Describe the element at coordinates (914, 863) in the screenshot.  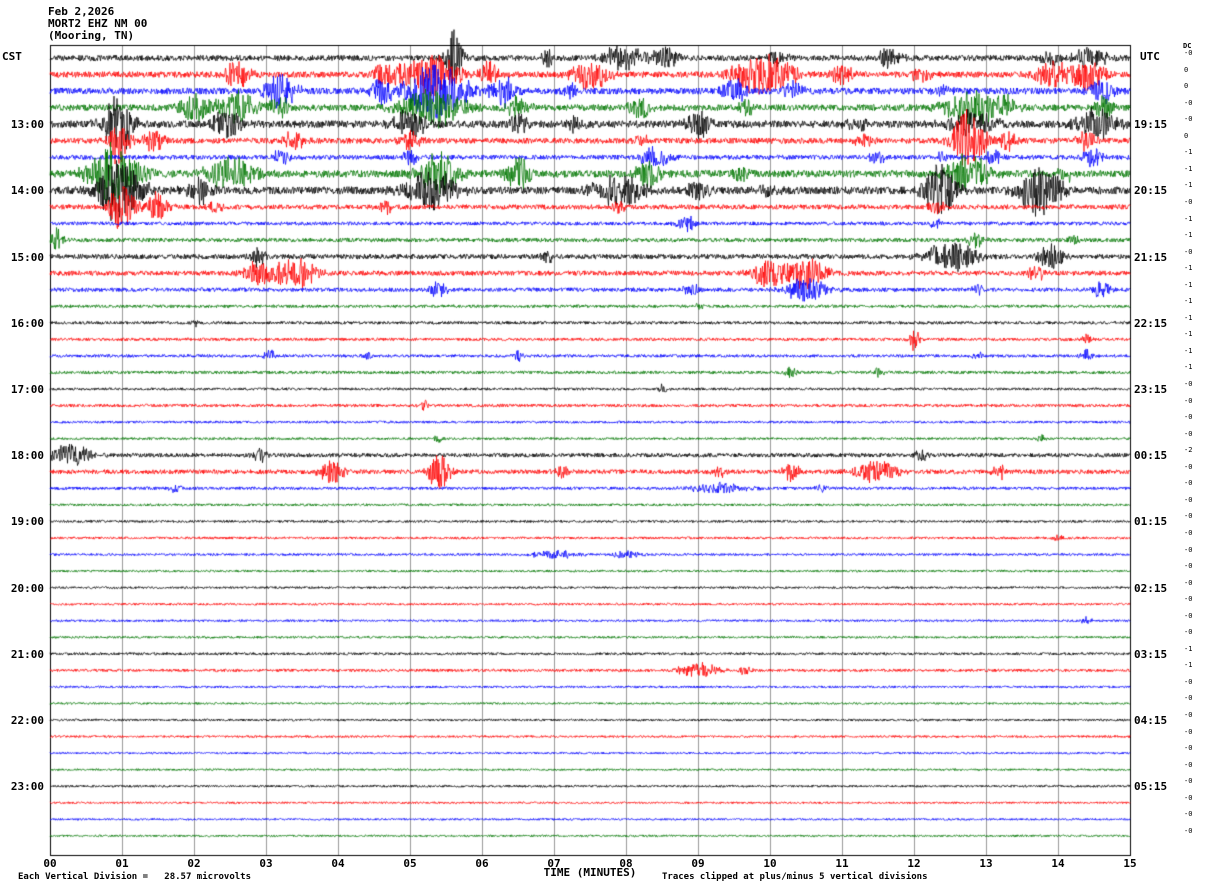
I see `x-axis-tick-label: 12` at that location.